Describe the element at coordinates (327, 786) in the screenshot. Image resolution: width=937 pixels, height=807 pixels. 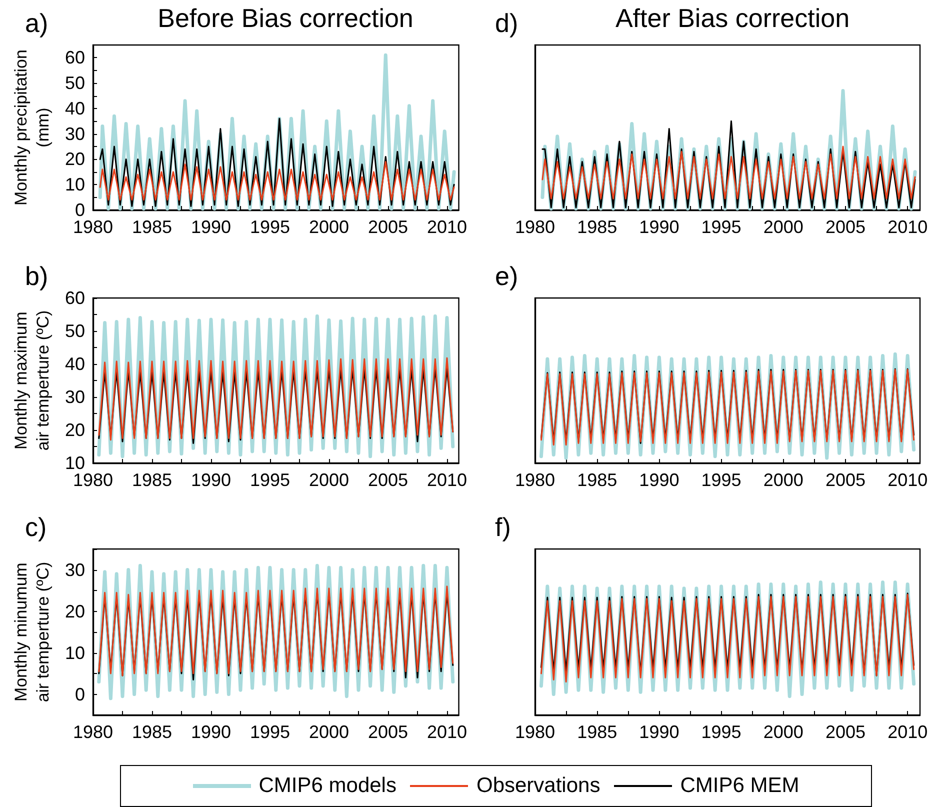
I see `legend-label: CMIP6 models` at that location.